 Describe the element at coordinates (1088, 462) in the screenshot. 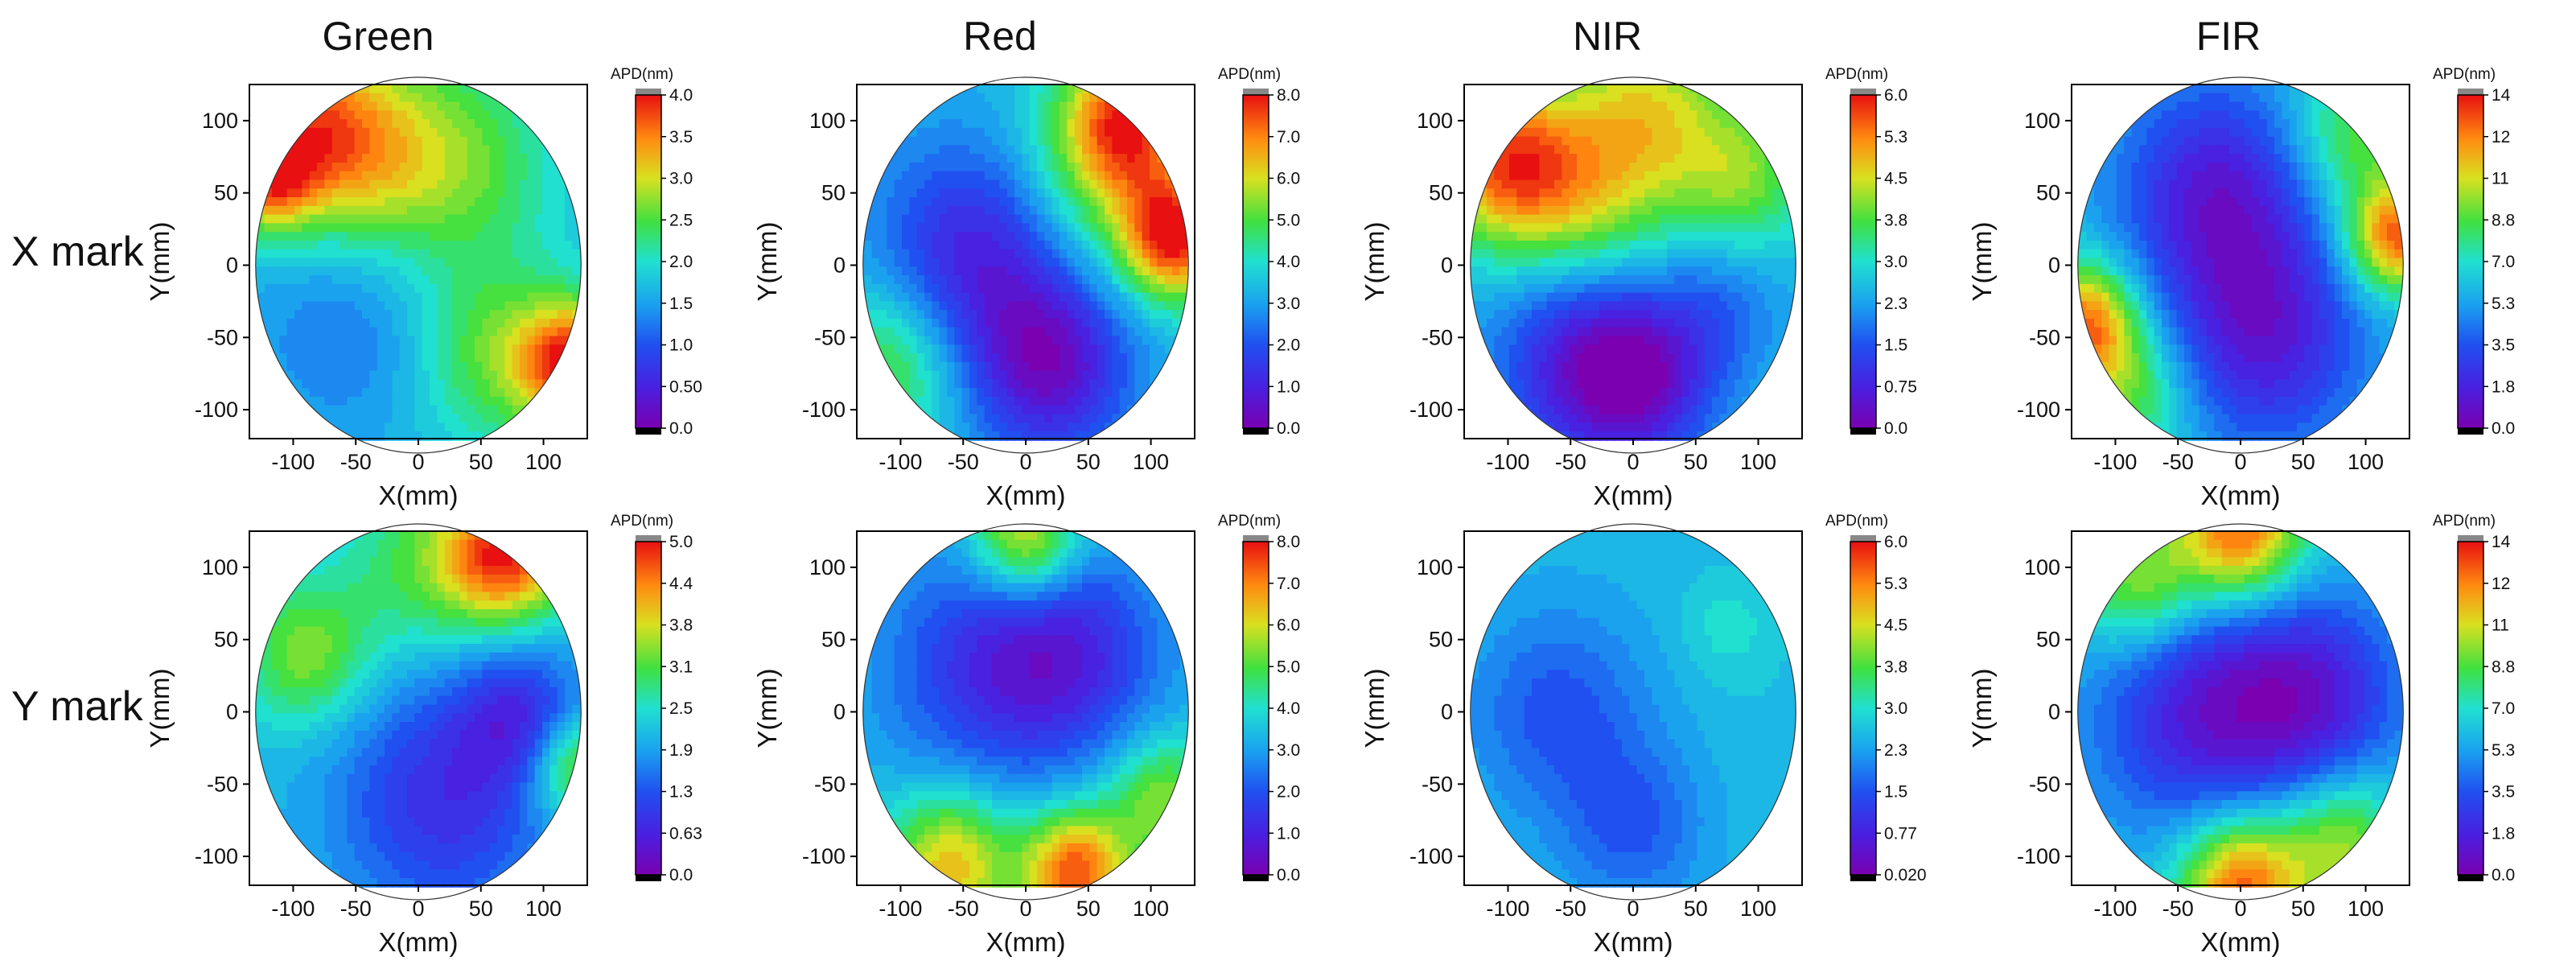

I see `x-tick-label: 50` at that location.